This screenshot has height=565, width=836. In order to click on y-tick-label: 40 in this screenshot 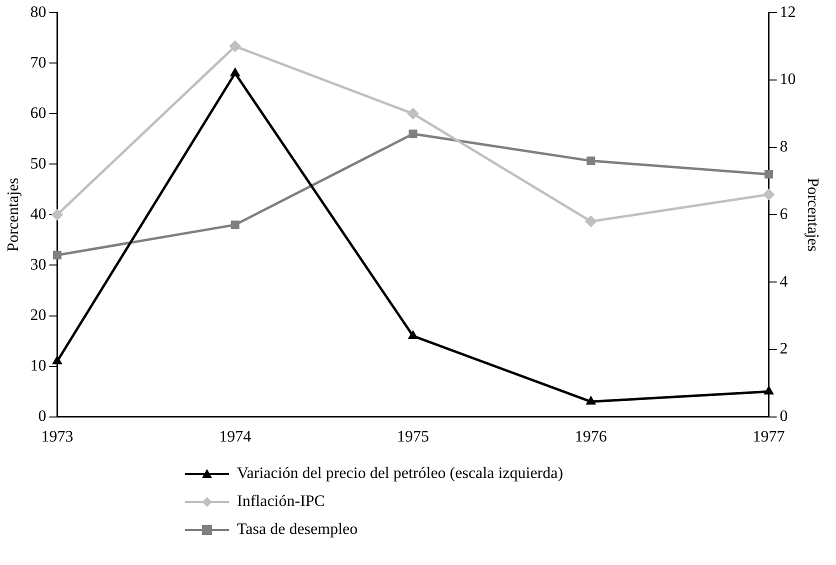, I will do `click(38, 214)`.